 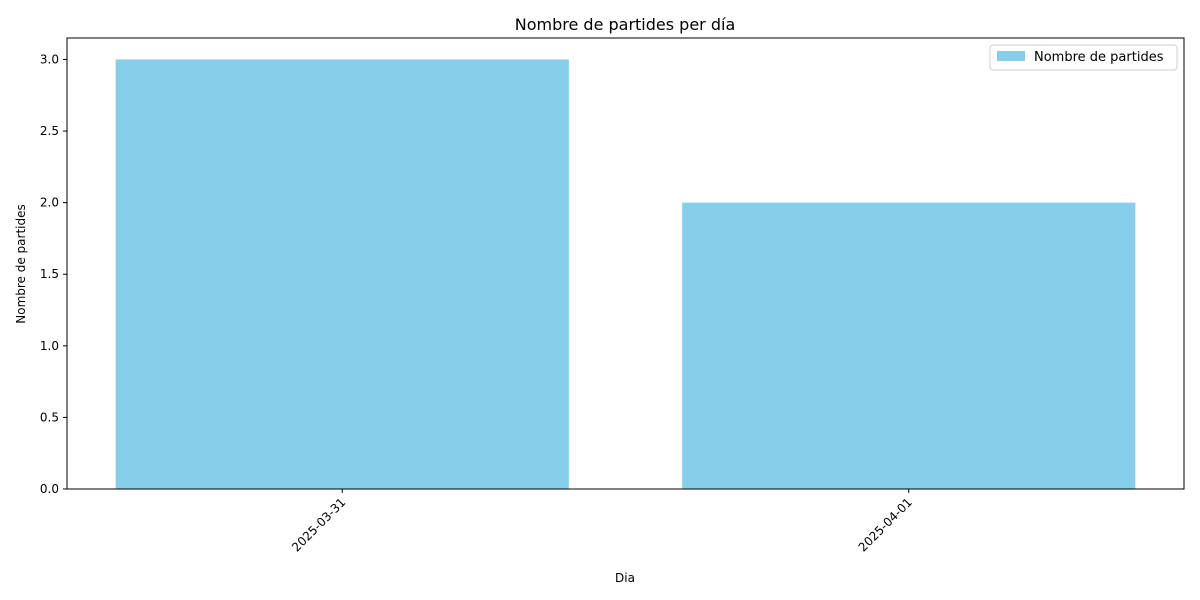 I want to click on y-tick-label: 0.0, so click(x=49, y=489).